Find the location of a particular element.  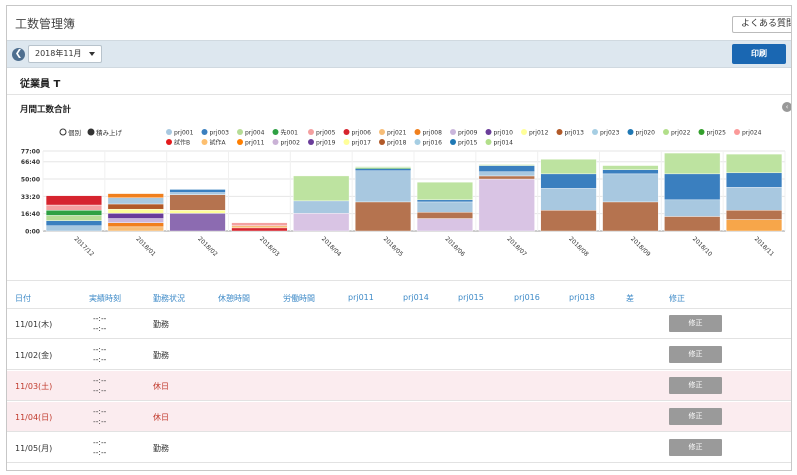

col-header-prj014: prj014 is located at coordinates (416, 297).